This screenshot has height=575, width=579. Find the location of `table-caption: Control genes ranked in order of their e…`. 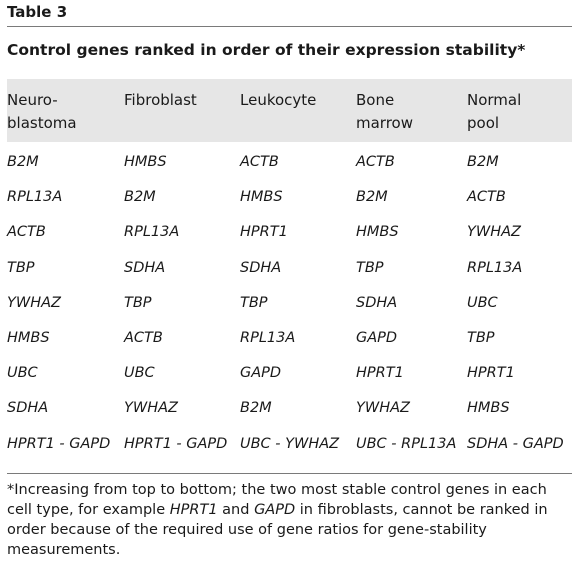

table-caption: Control genes ranked in order of their e… is located at coordinates (266, 50).